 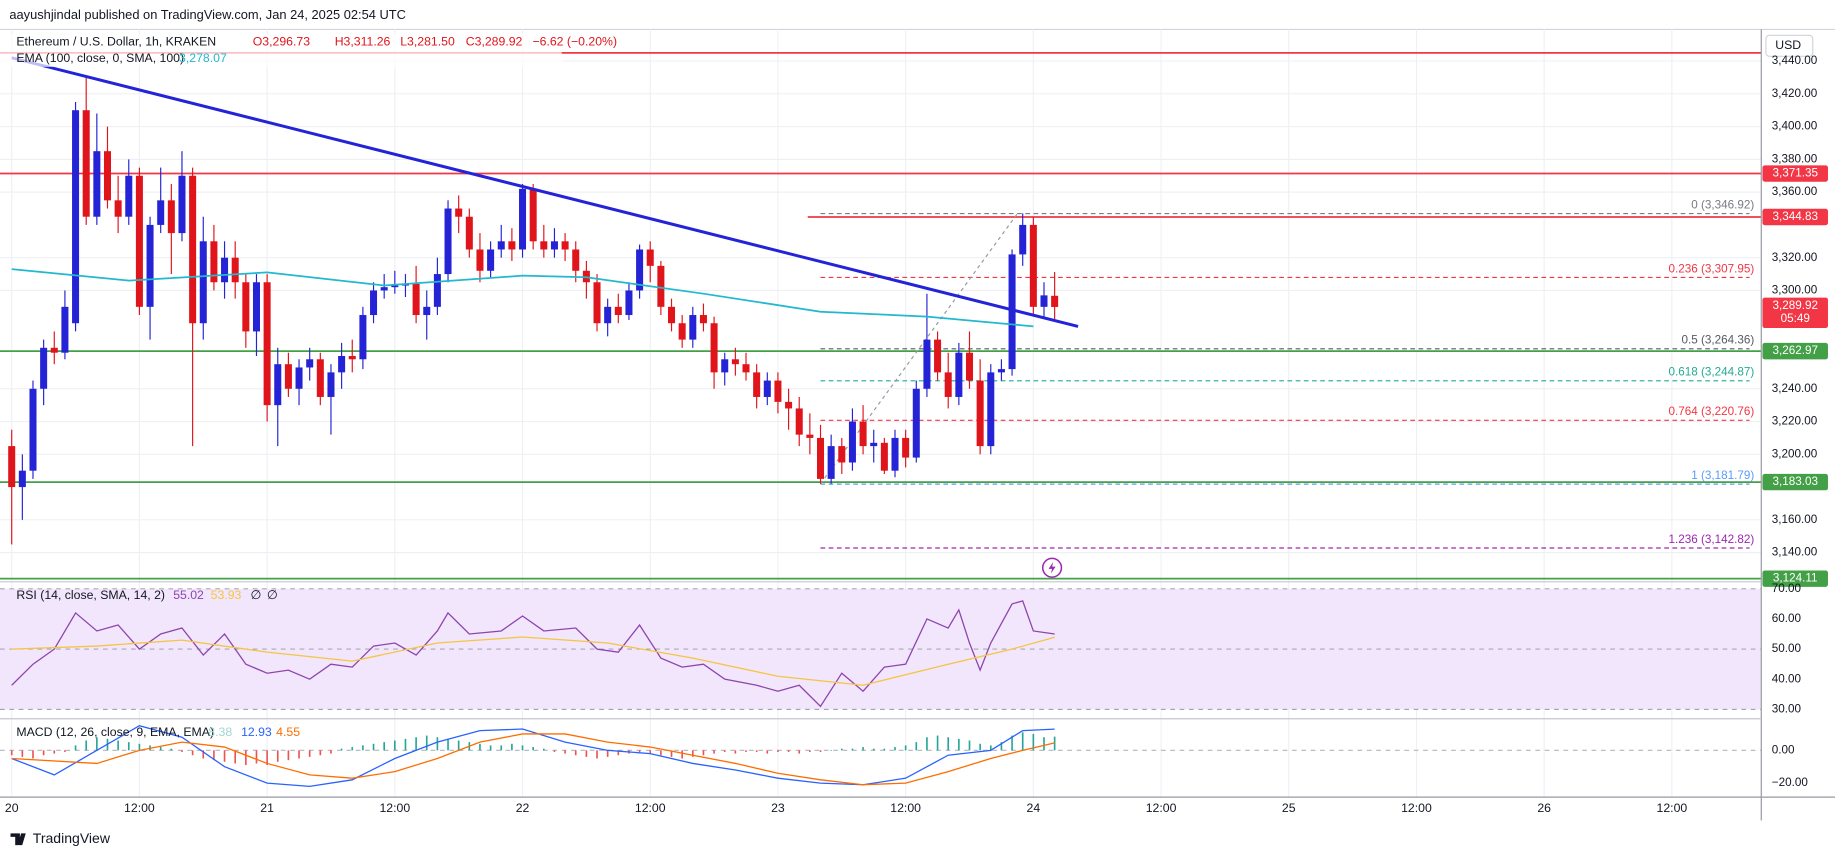 What do you see at coordinates (1795, 578) in the screenshot?
I see `level-badge` at bounding box center [1795, 578].